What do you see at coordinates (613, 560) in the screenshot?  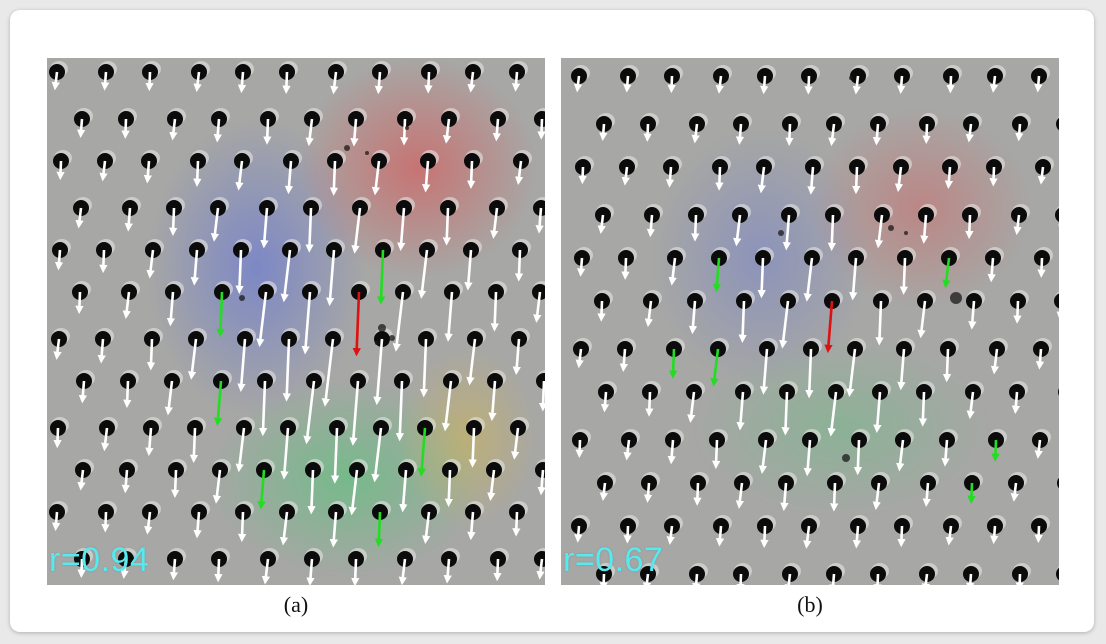 I see `panel-b-correlation-label: r=0.67` at bounding box center [613, 560].